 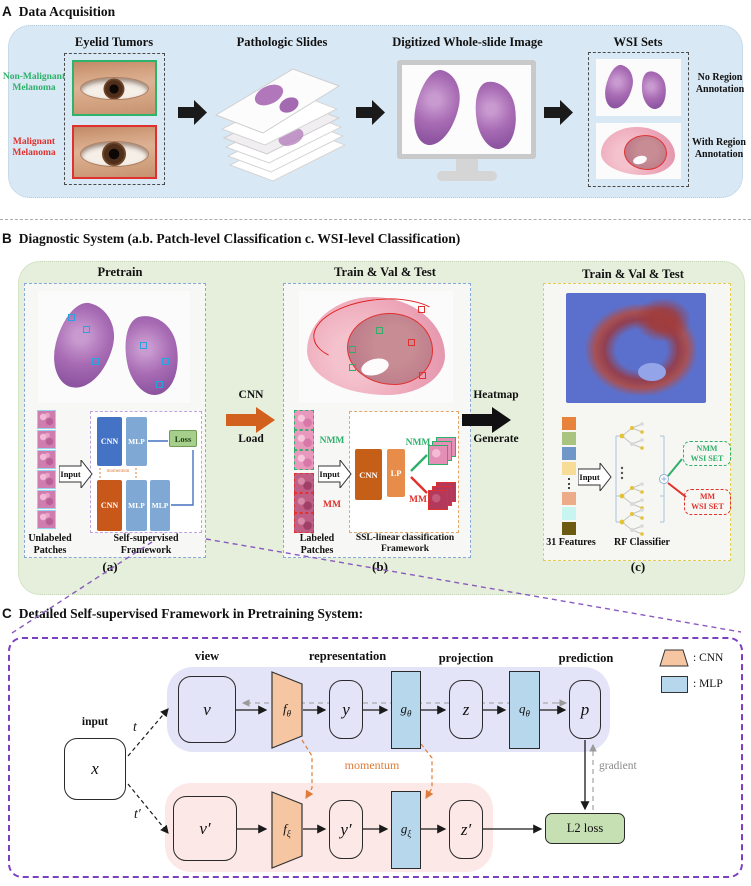 What do you see at coordinates (466, 829) in the screenshot?
I see `node-z-prime: z′` at bounding box center [466, 829].